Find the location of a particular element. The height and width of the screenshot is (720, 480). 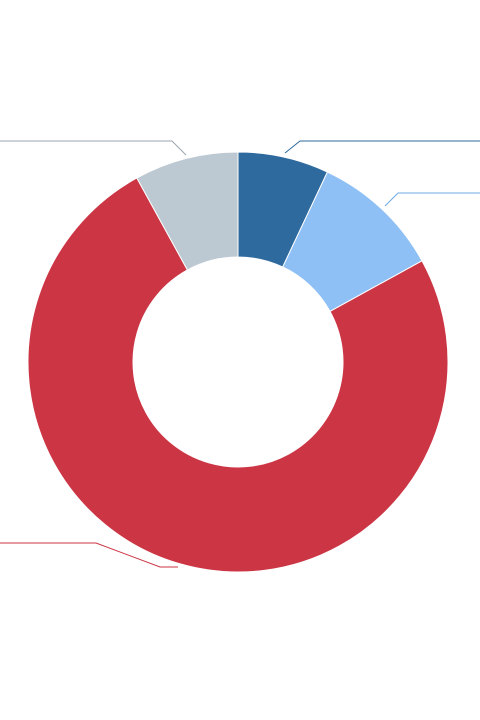

donut-slice is located at coordinates (187, 211).